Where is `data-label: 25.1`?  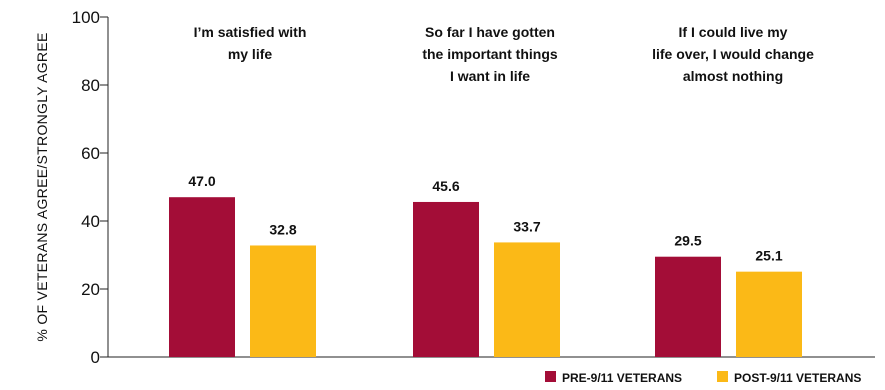
data-label: 25.1 is located at coordinates (768, 256).